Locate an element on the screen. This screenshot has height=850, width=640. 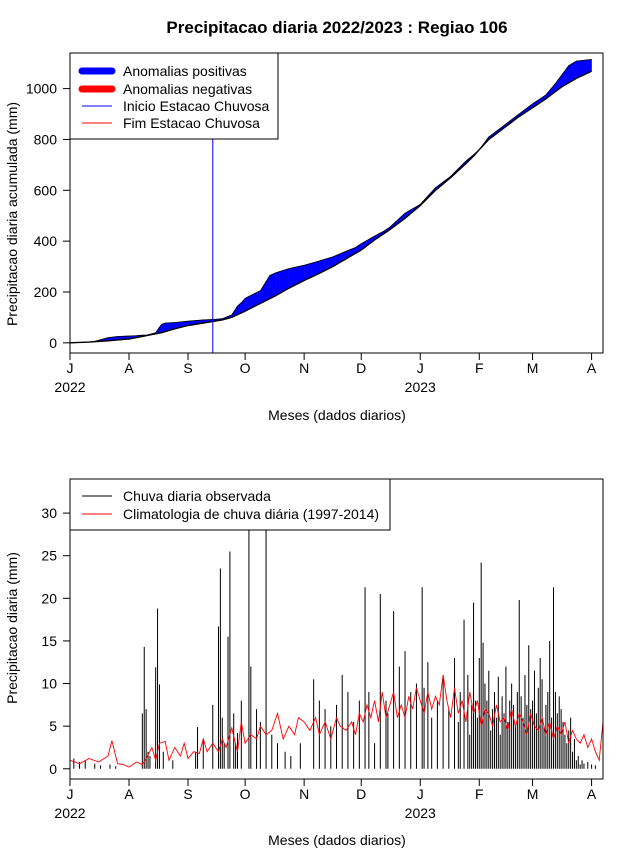
climatology-line-group is located at coordinates (336, 721).